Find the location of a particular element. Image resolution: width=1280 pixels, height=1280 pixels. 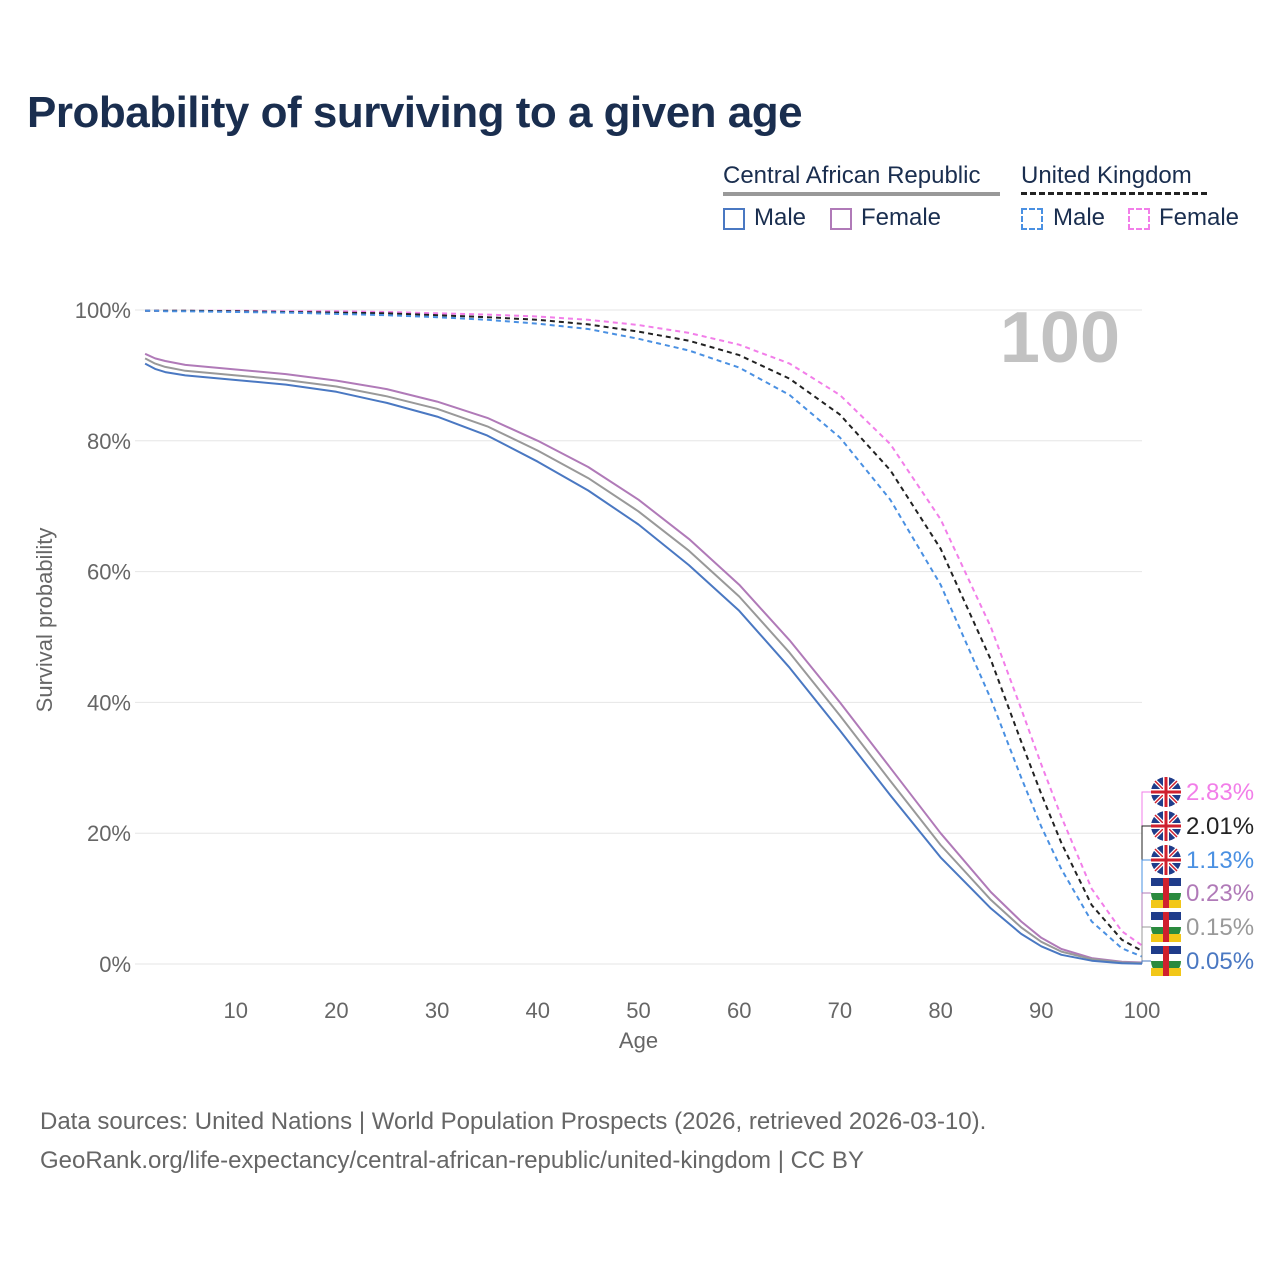

x-tick-label: 90 is located at coordinates (1041, 1010).